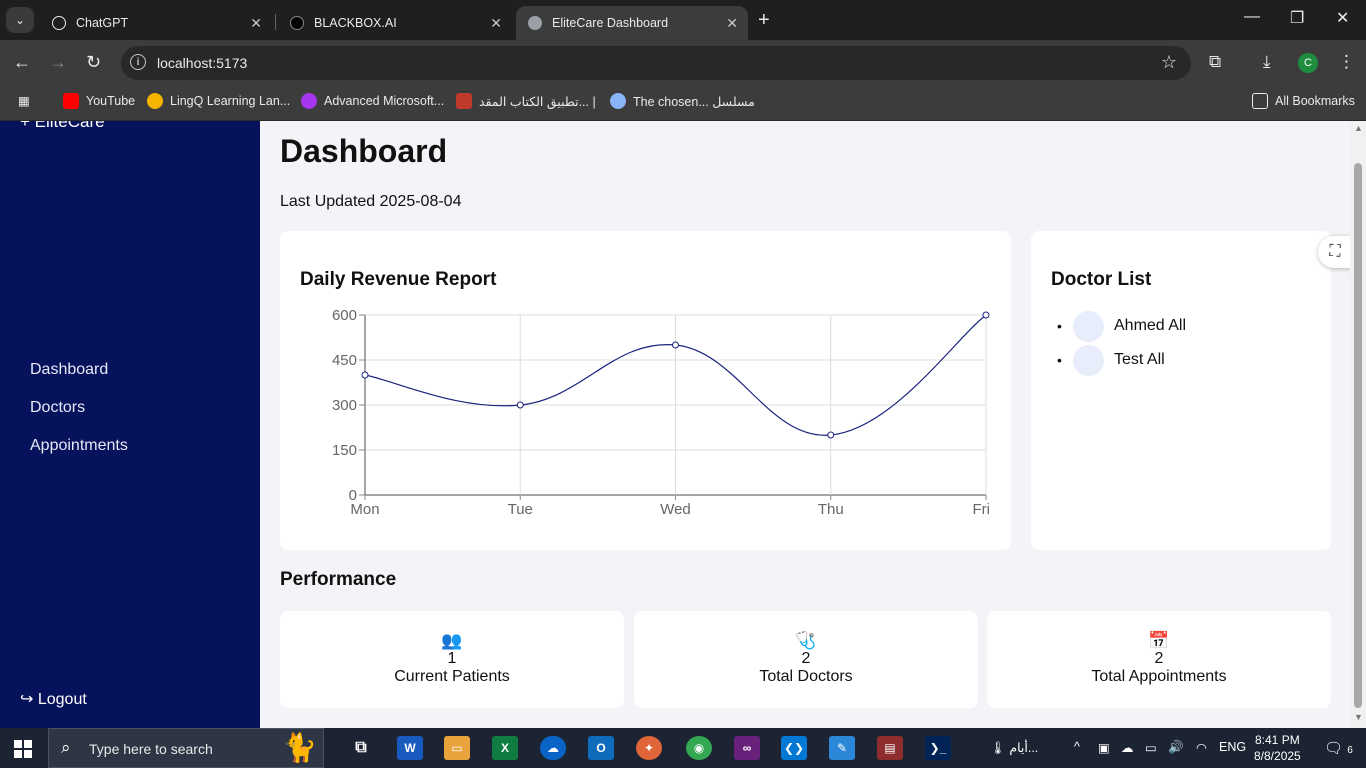 This screenshot has width=1366, height=768. I want to click on visual-studio-icon: ∞, so click(747, 748).